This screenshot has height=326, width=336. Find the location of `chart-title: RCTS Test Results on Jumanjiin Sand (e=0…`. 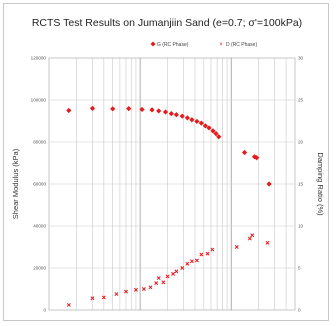

chart-title: RCTS Test Results on Jumanjiin Sand (e=0… is located at coordinates (167, 23).